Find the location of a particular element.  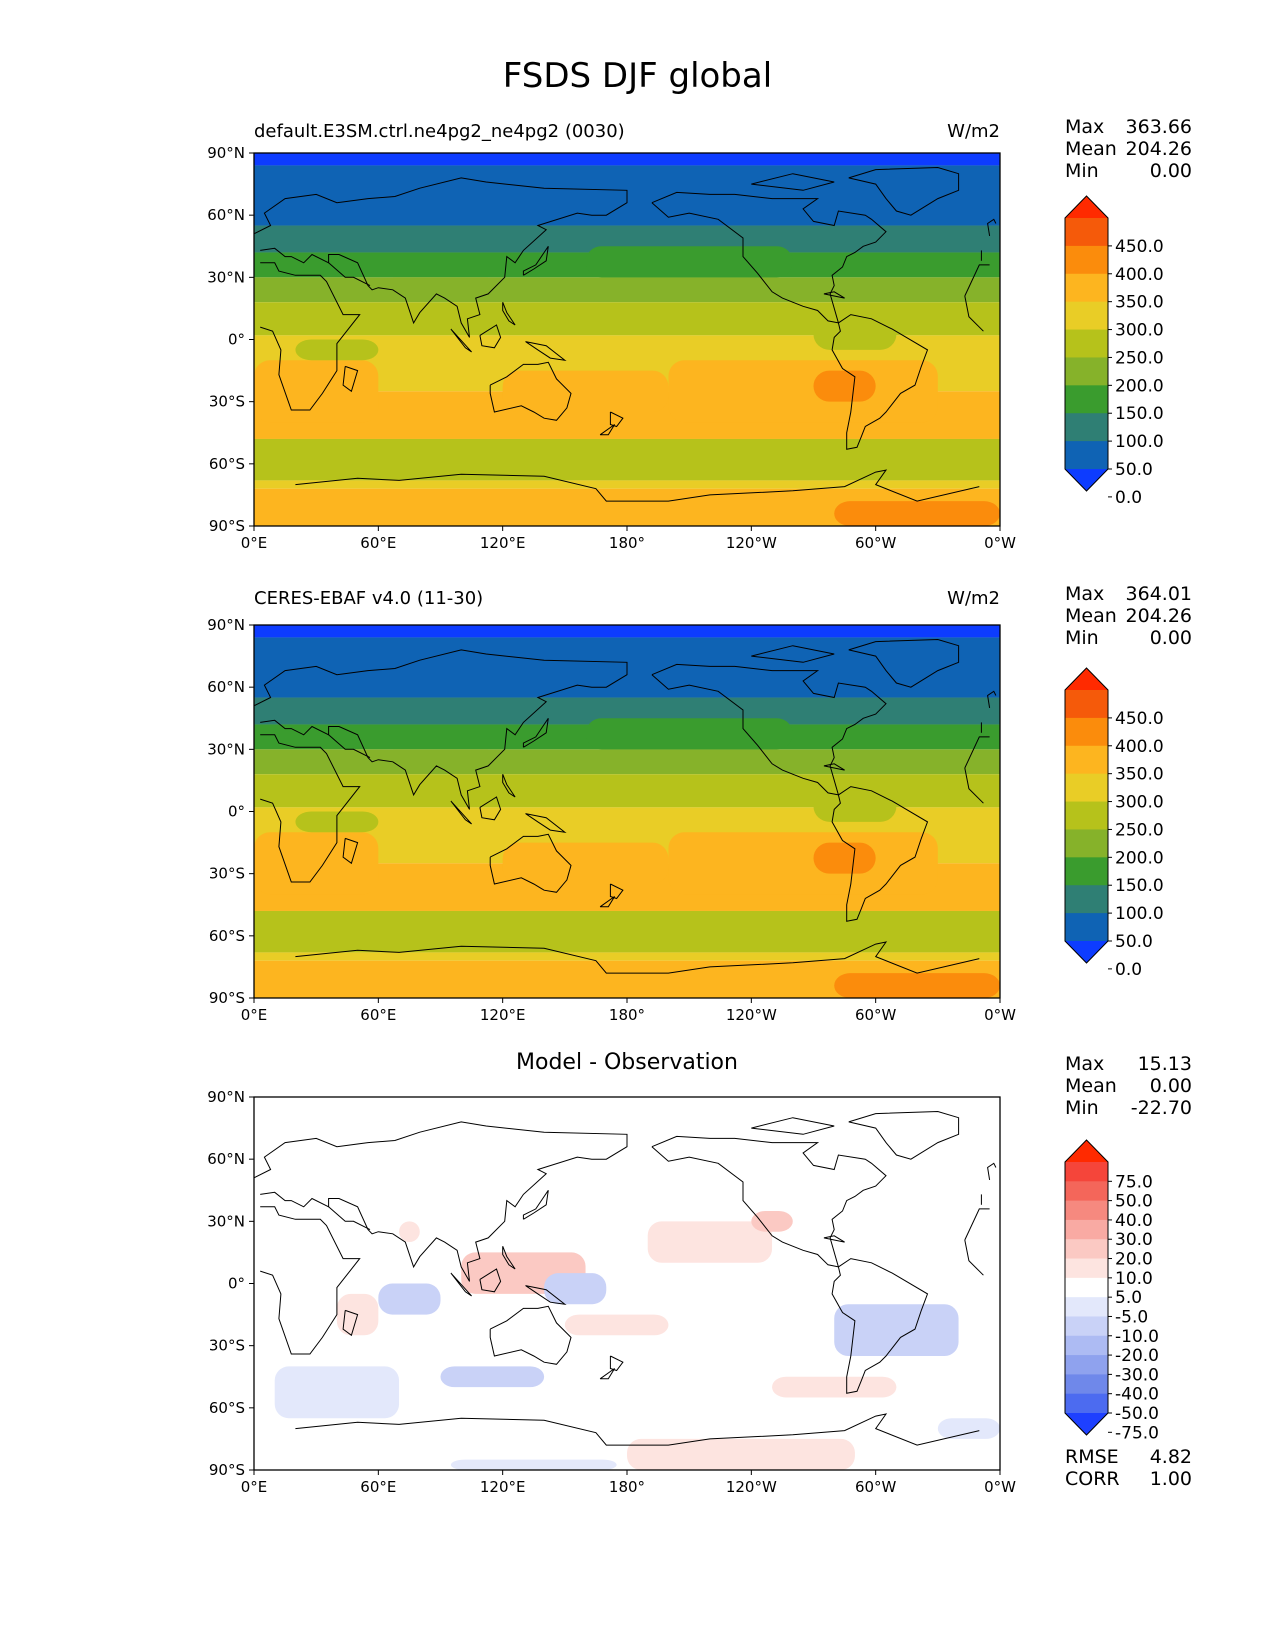

stat-key: RMSE is located at coordinates (1092, 1457).